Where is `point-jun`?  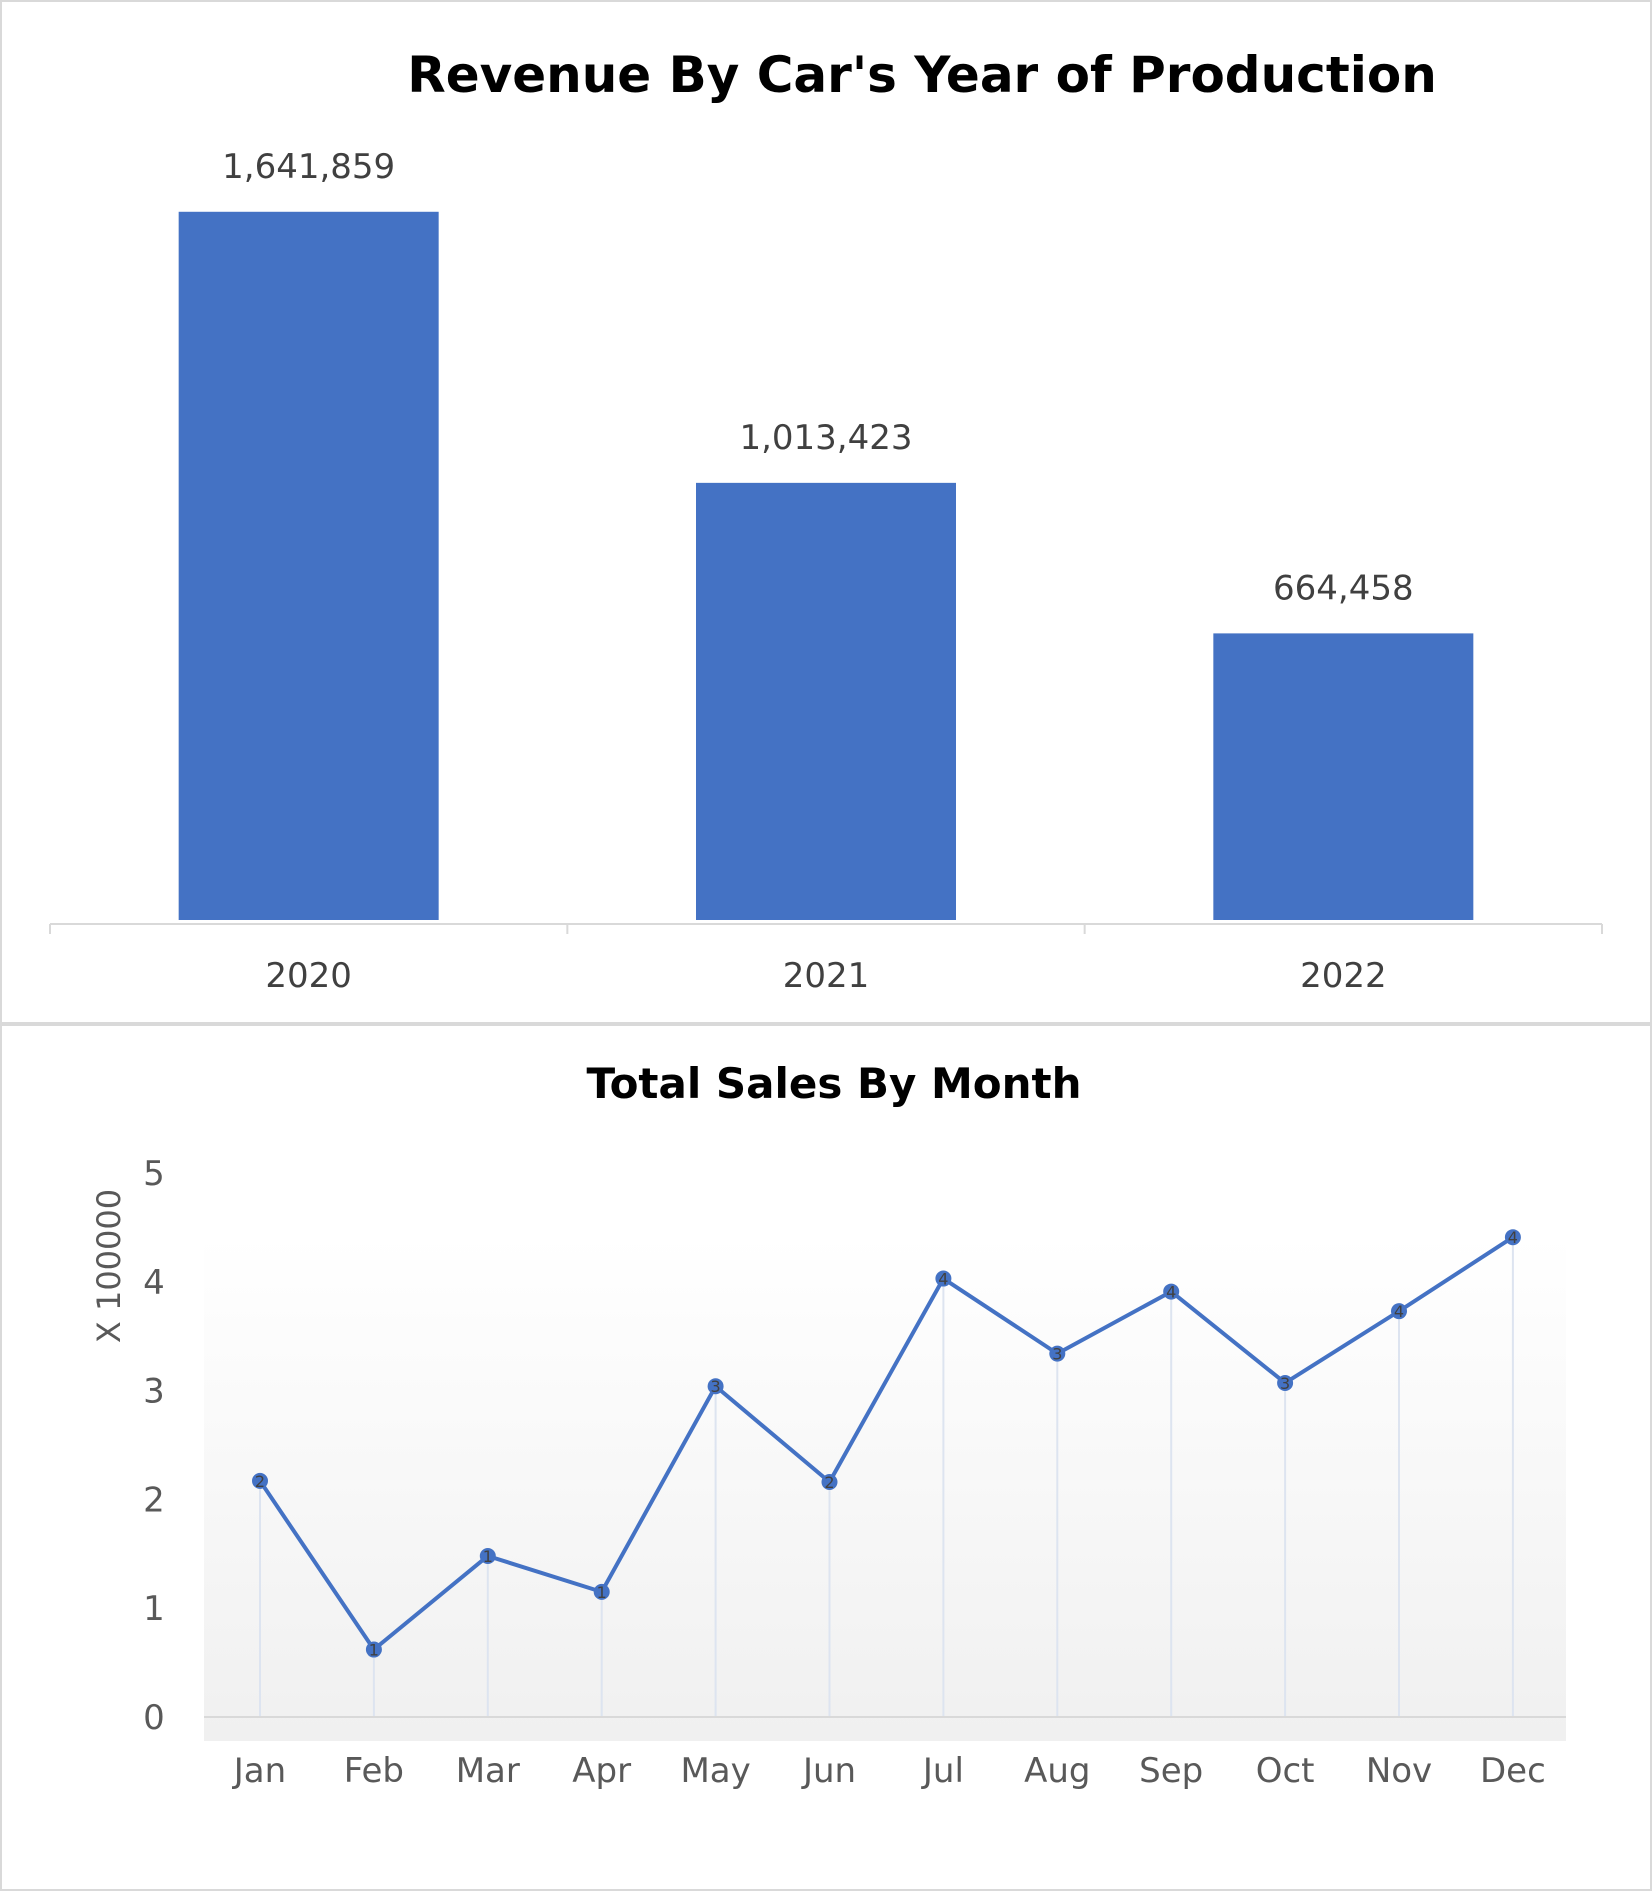 point-jun is located at coordinates (829, 1481).